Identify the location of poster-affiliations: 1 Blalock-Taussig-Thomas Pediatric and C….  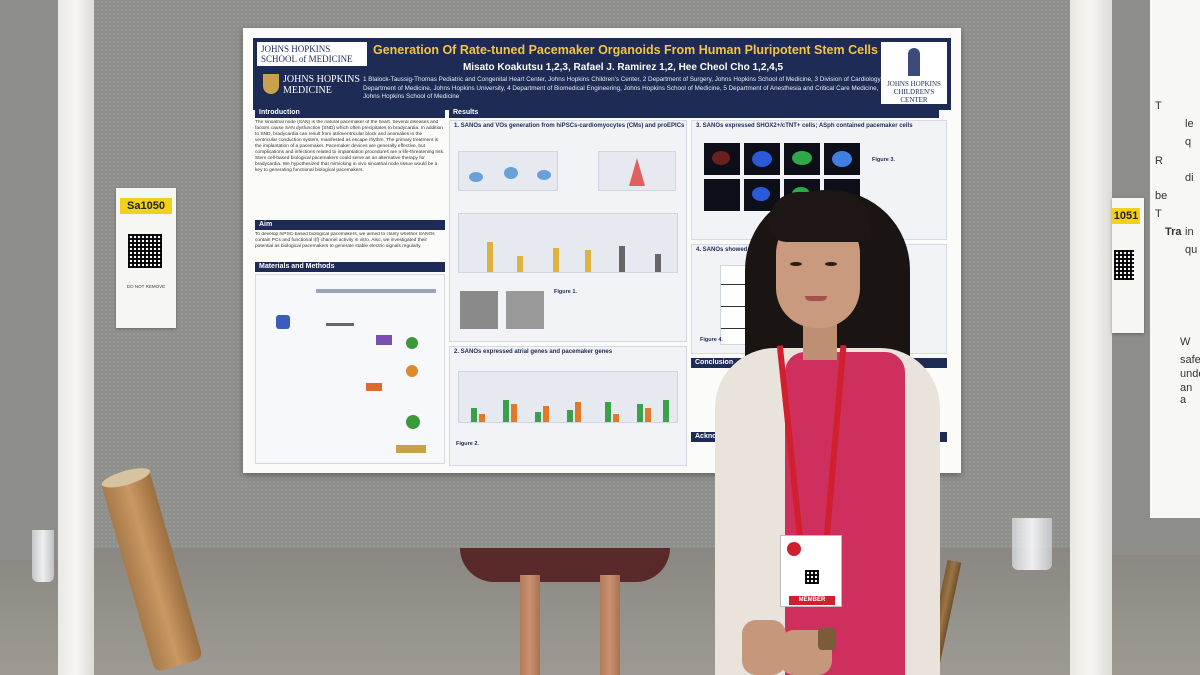
(622, 88).